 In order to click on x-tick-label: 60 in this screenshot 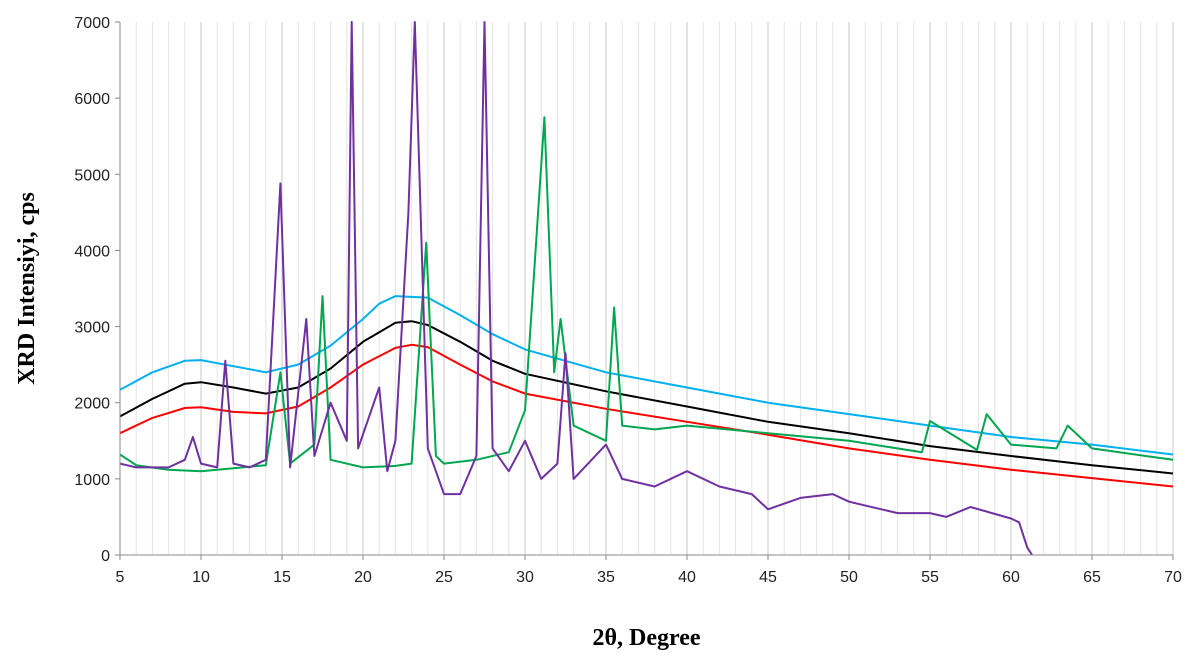, I will do `click(1011, 577)`.